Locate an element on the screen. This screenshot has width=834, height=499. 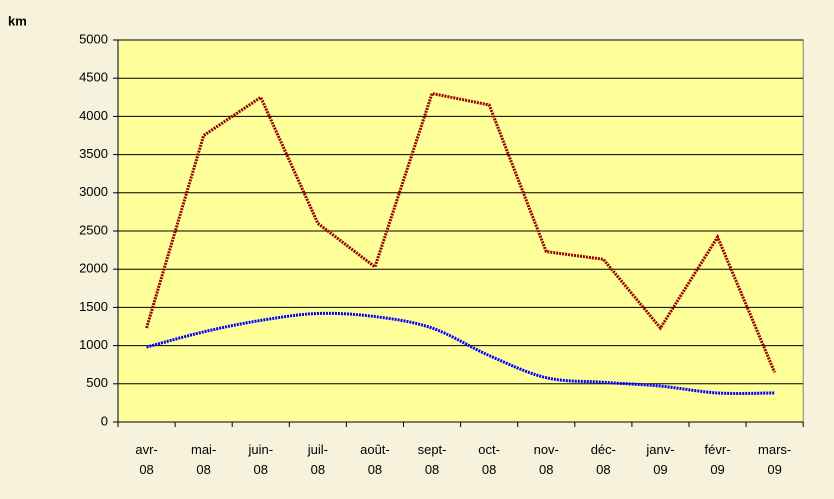
y-tick-label: 2000 is located at coordinates (93, 268).